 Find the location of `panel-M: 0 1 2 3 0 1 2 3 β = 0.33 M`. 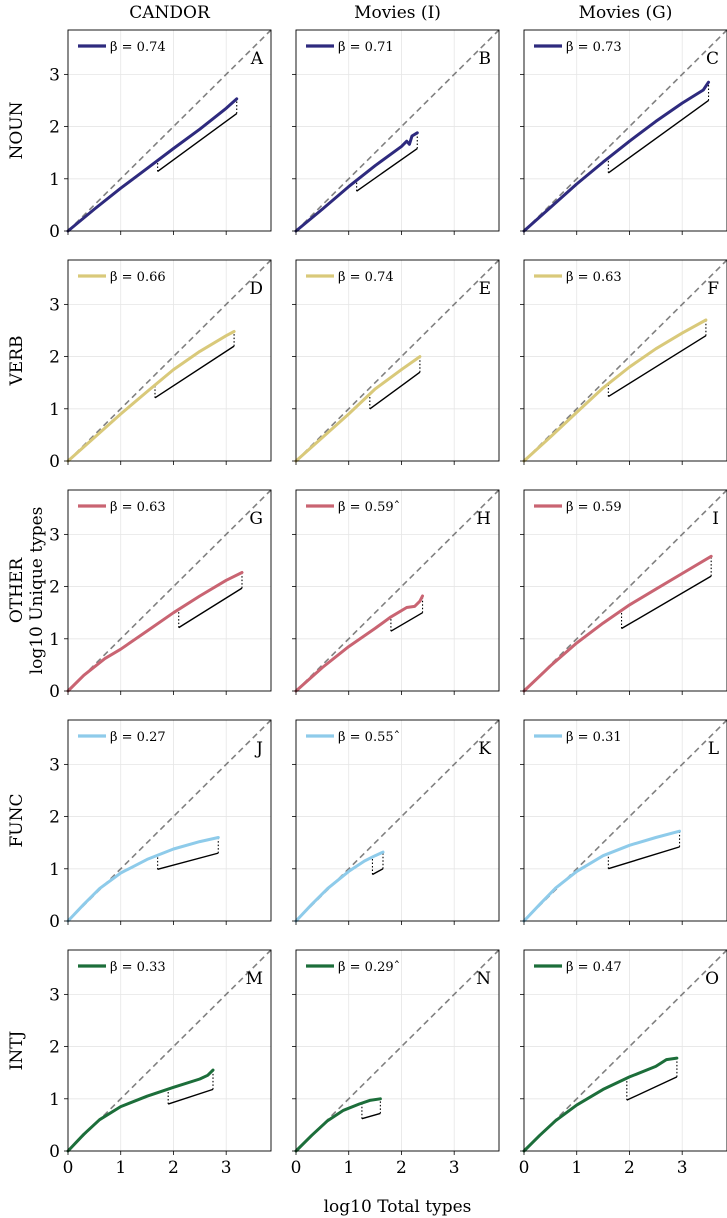

panel-M: 0 1 2 3 0 1 2 3 β = 0.33 M is located at coordinates (160, 1063).